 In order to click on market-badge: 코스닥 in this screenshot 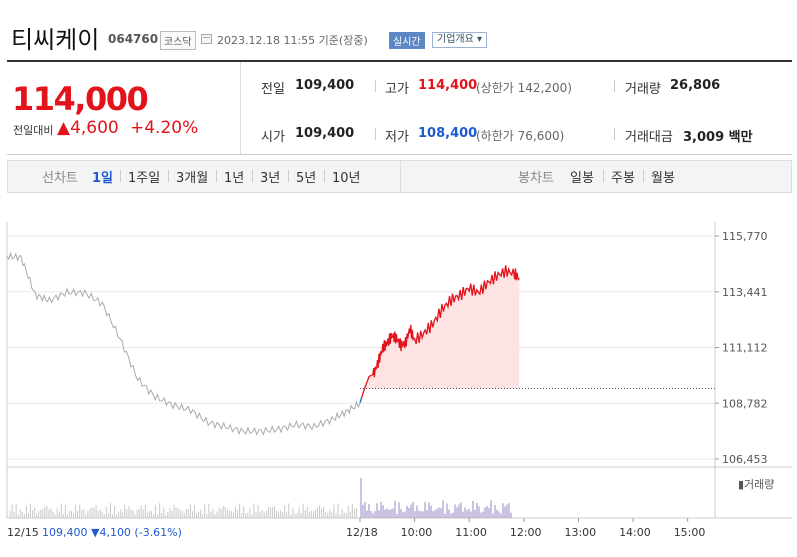, I will do `click(178, 40)`.